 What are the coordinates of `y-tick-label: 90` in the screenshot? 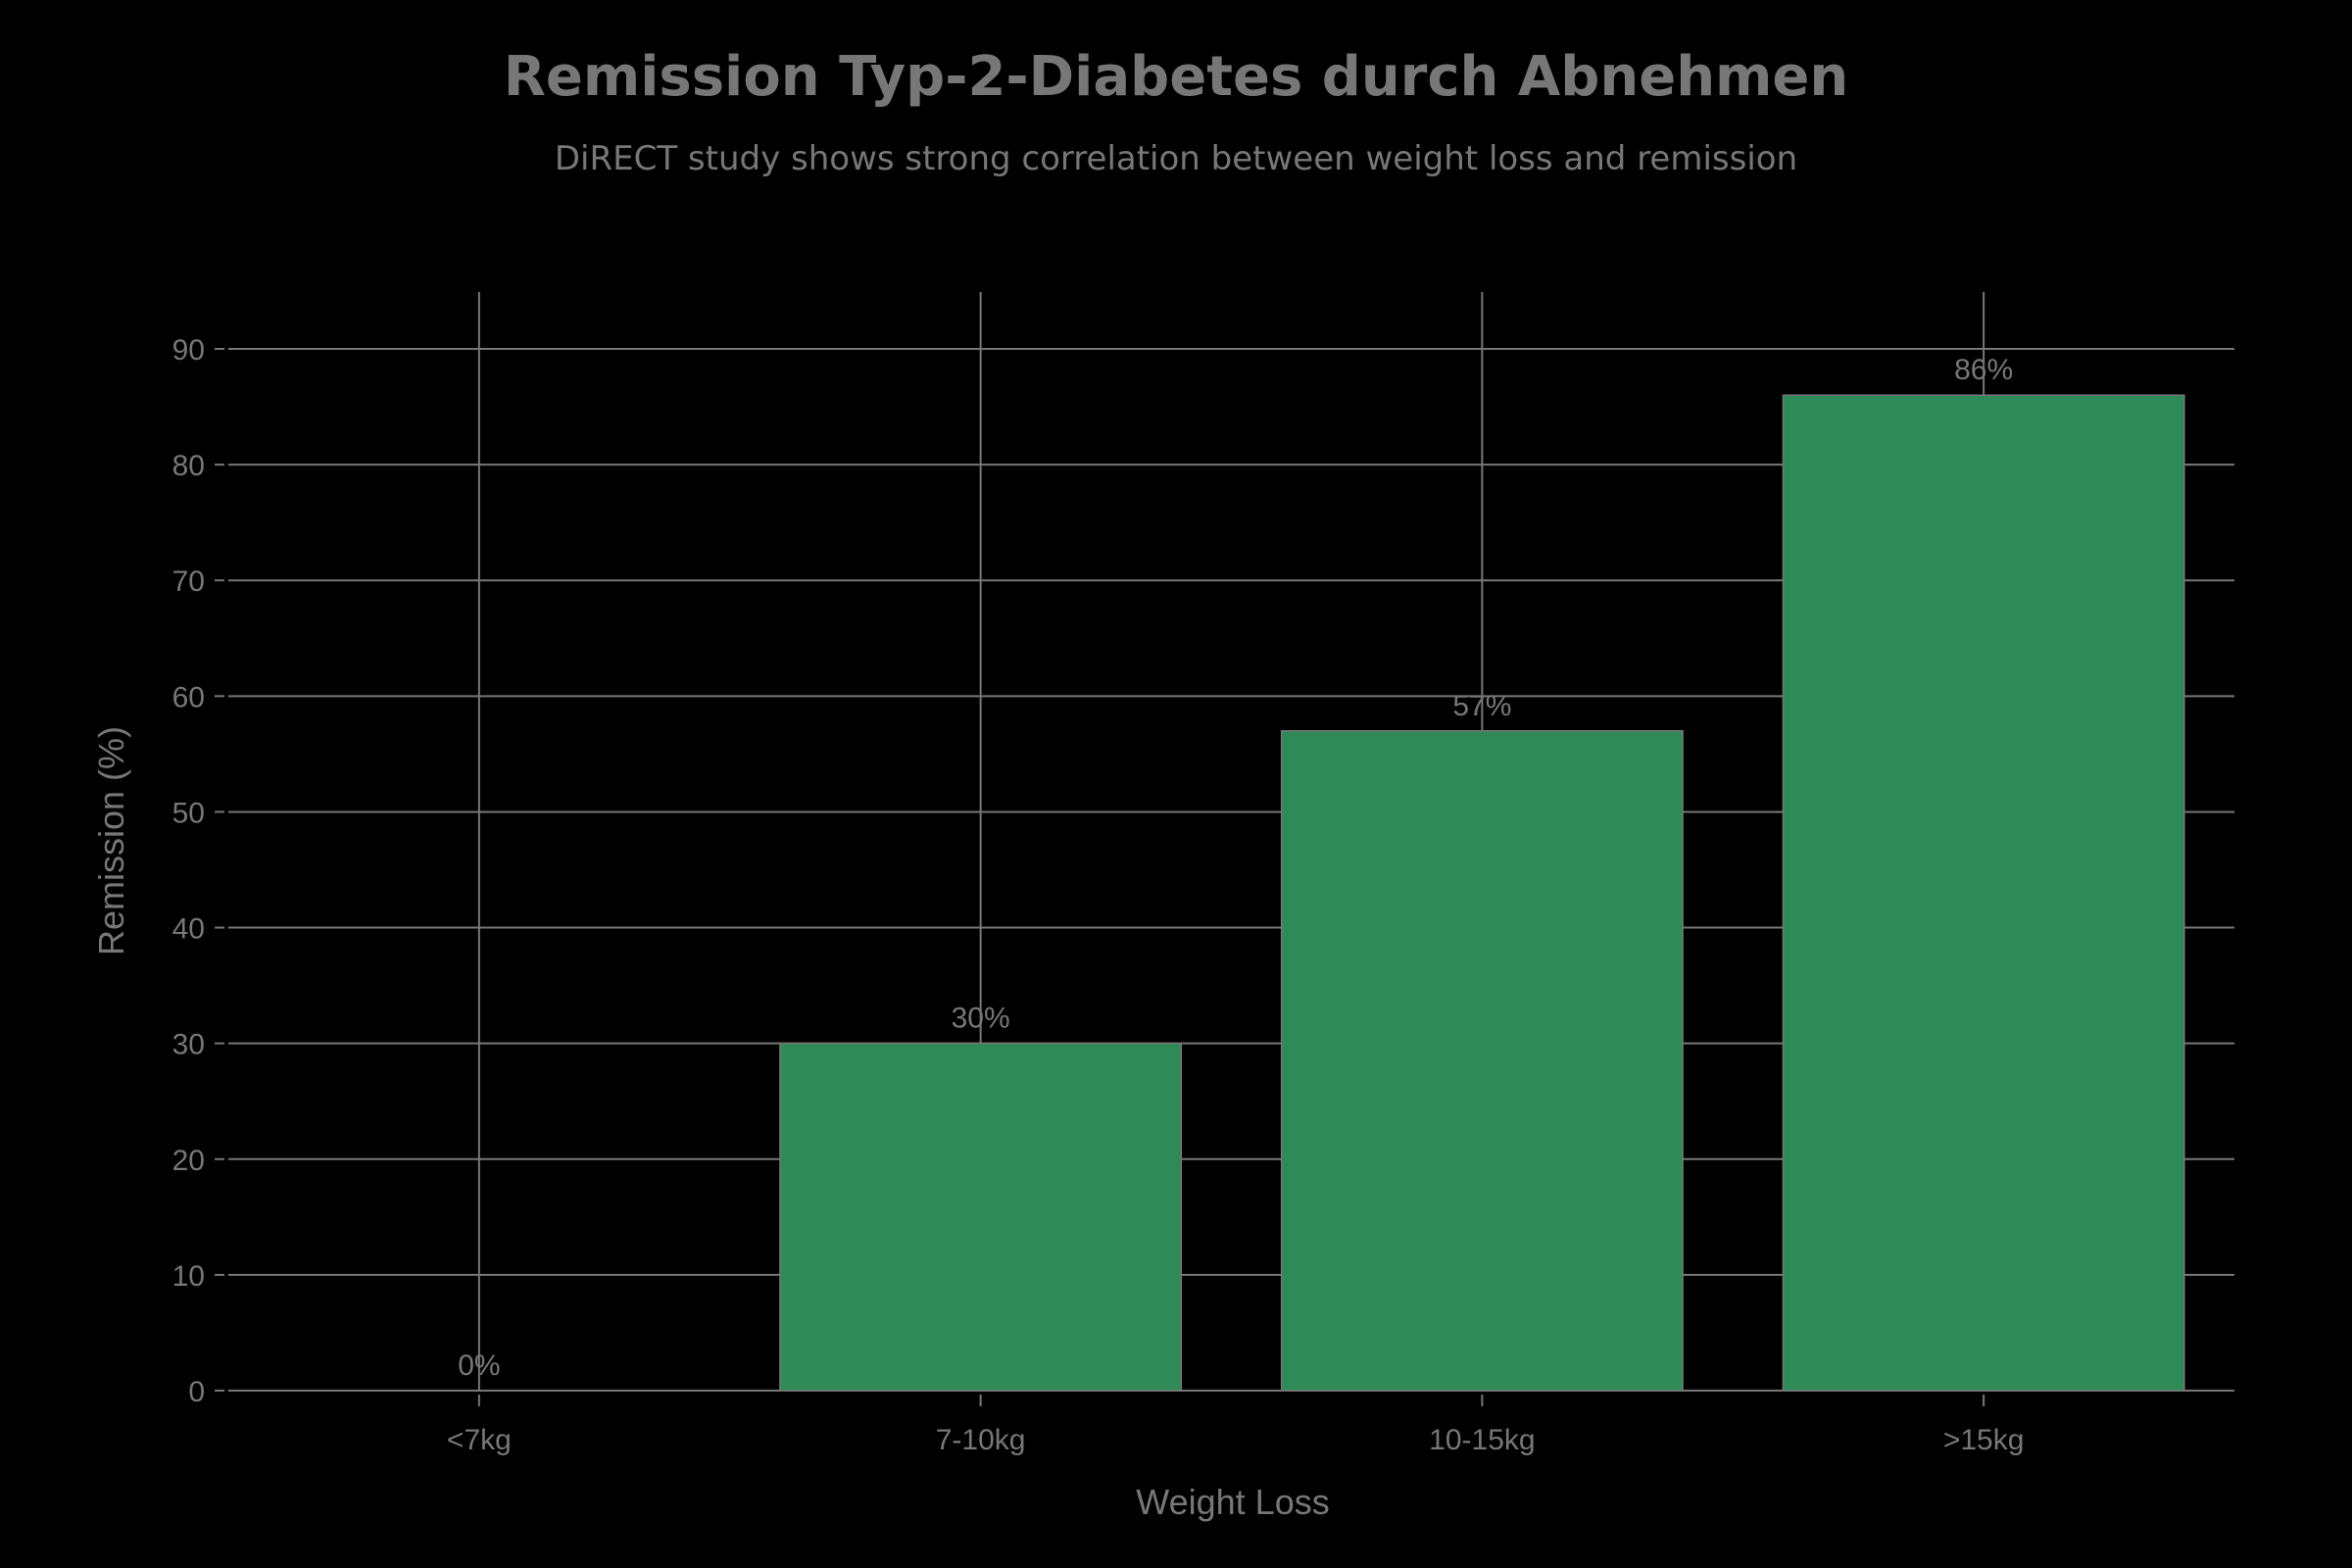 It's located at (188, 350).